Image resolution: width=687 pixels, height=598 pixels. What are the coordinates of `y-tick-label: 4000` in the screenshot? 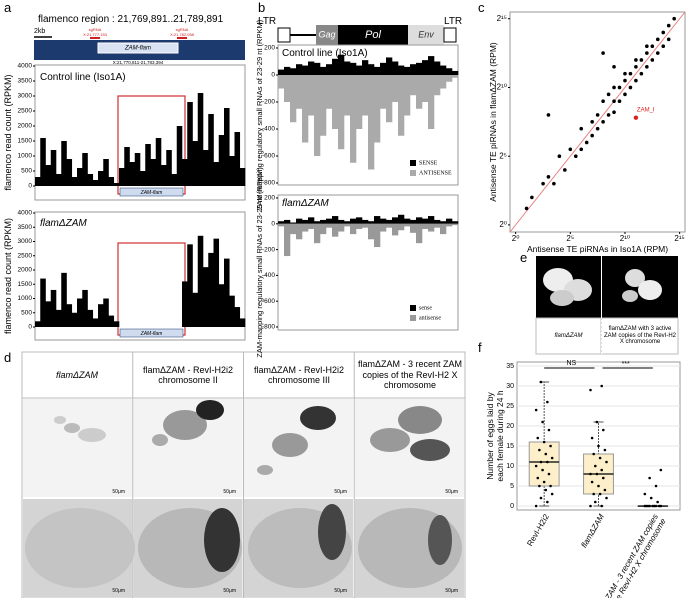 It's located at (25, 66).